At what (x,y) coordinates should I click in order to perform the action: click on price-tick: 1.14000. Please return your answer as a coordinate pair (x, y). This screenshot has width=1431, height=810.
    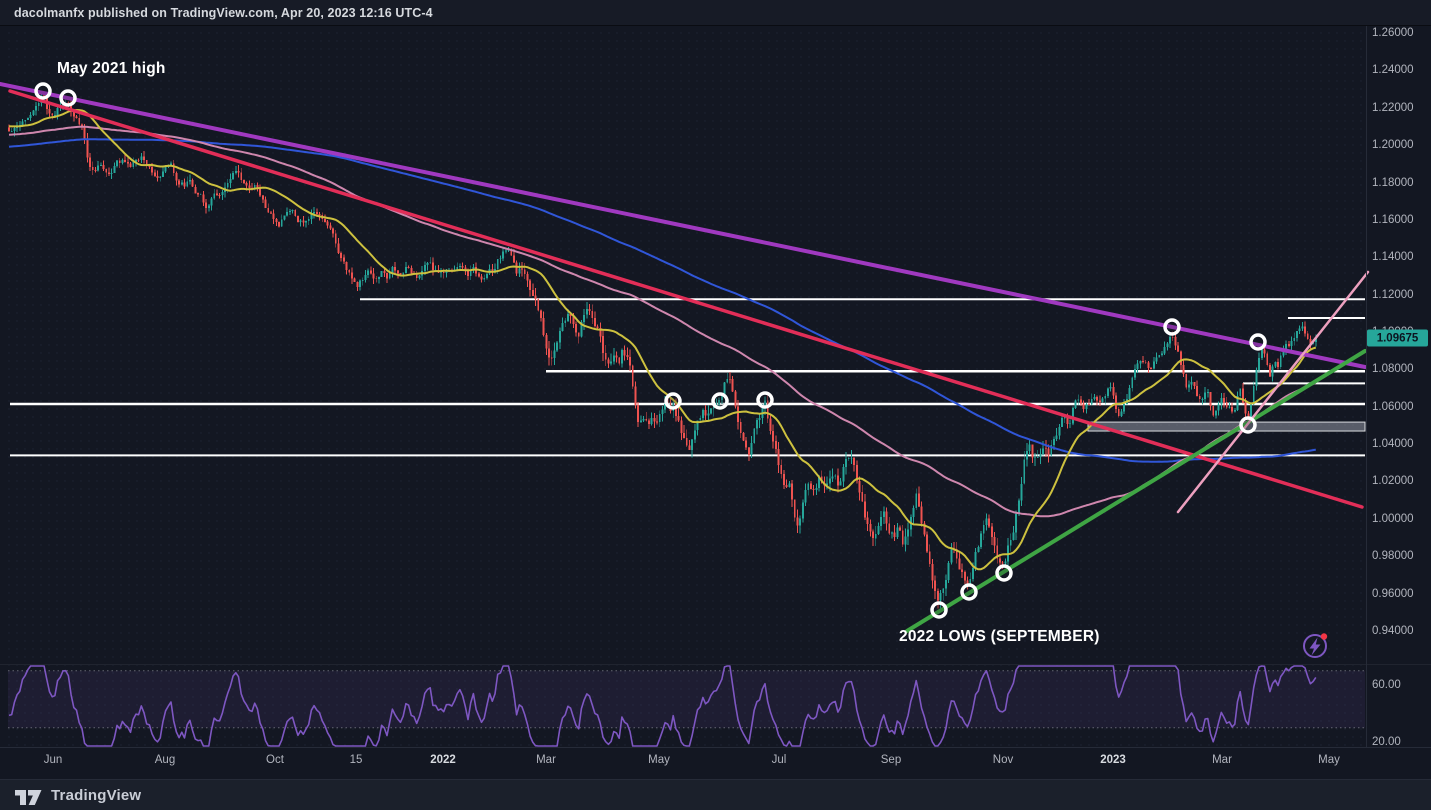
    Looking at the image, I should click on (1393, 257).